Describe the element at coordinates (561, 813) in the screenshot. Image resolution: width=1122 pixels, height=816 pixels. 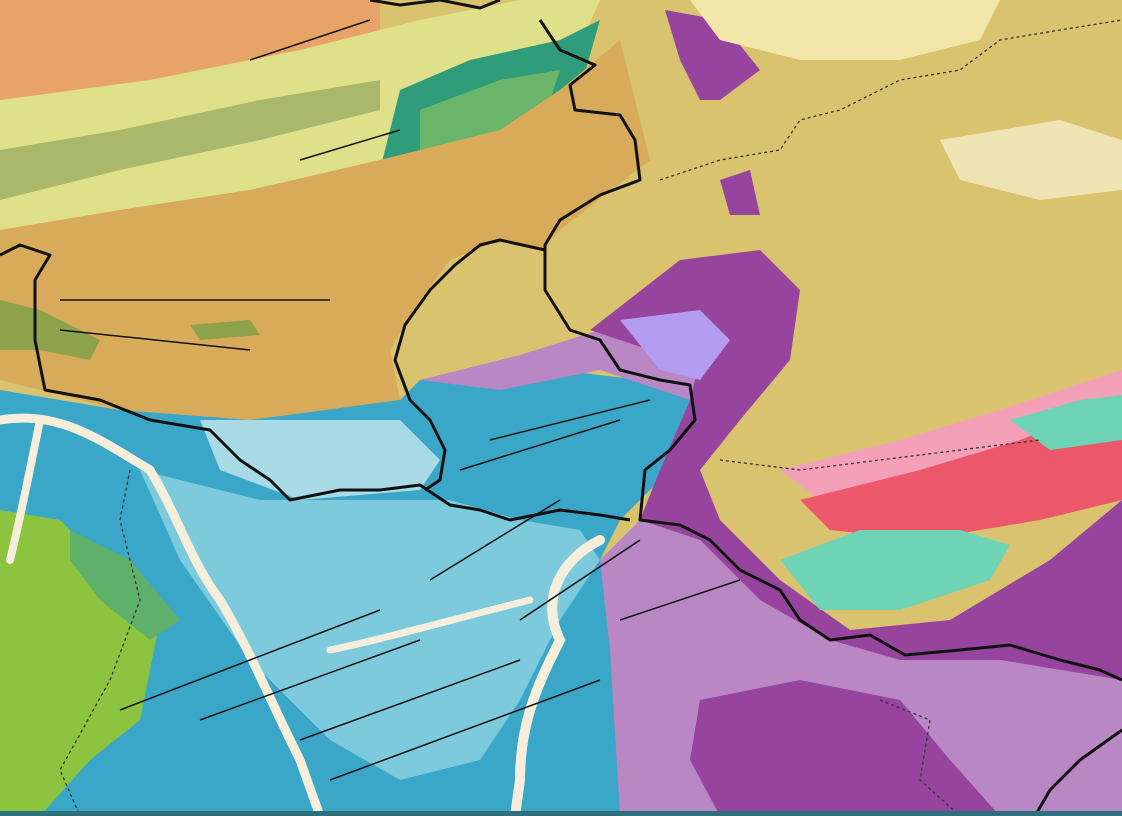
I see `bottom-bar` at that location.